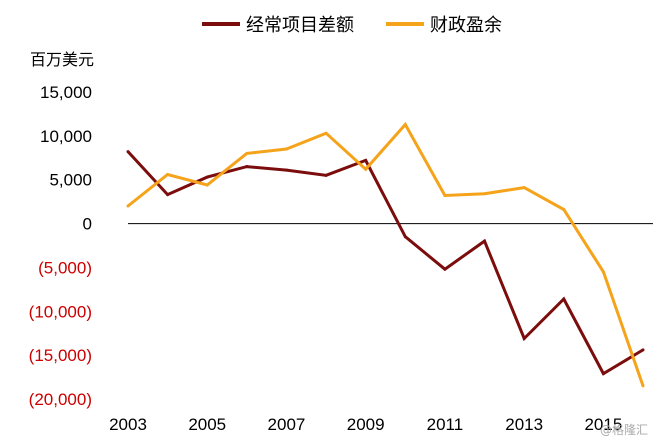  I want to click on x-tick-label: 2015, so click(603, 424).